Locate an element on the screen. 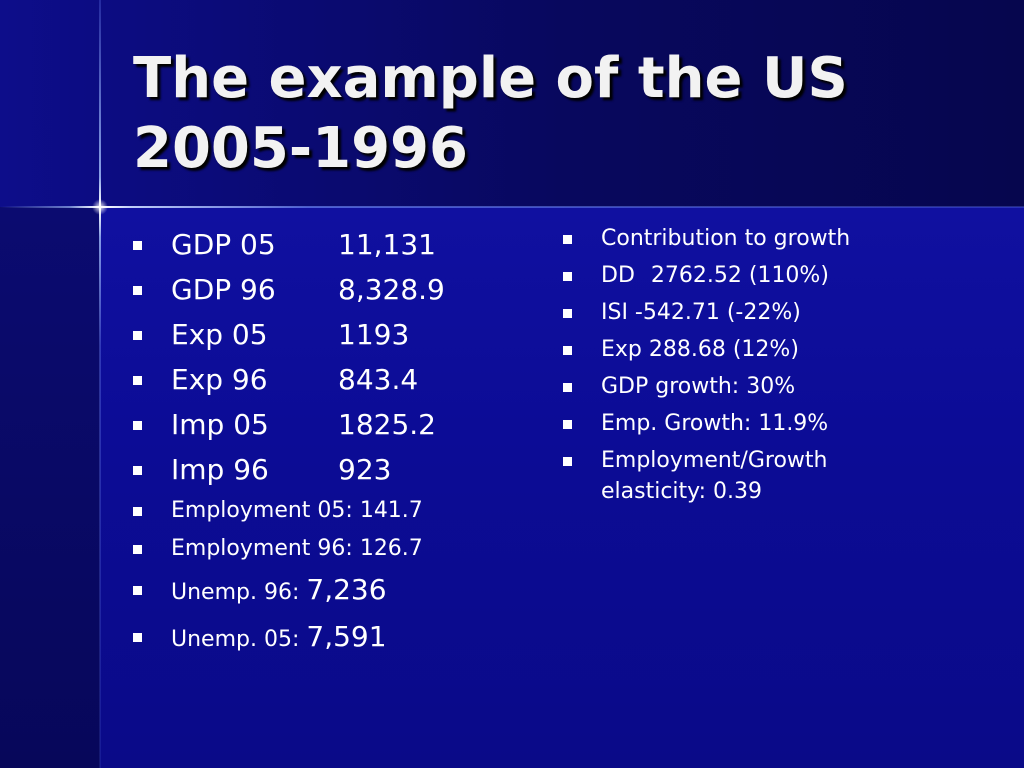 This screenshot has height=768, width=1024. list-item-gdp-growth: GDP growth: 30% is located at coordinates (783, 386).